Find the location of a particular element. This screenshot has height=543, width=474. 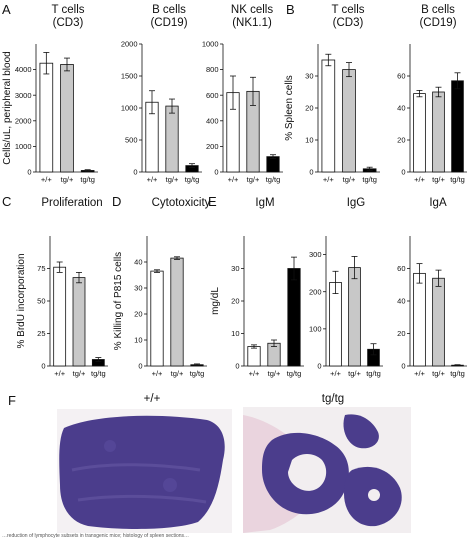

panel-letter-C: C is located at coordinates (6, 201).